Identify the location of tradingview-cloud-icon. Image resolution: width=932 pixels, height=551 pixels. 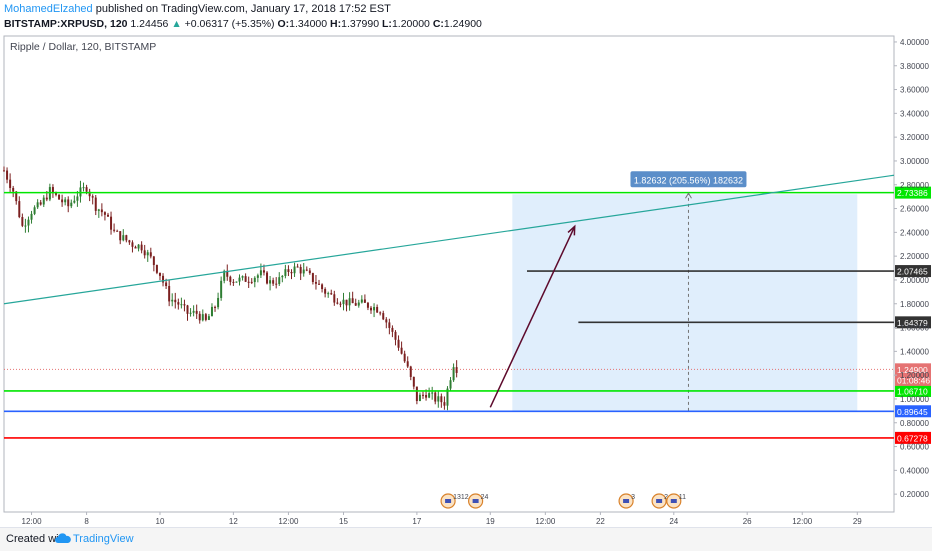
(63, 538).